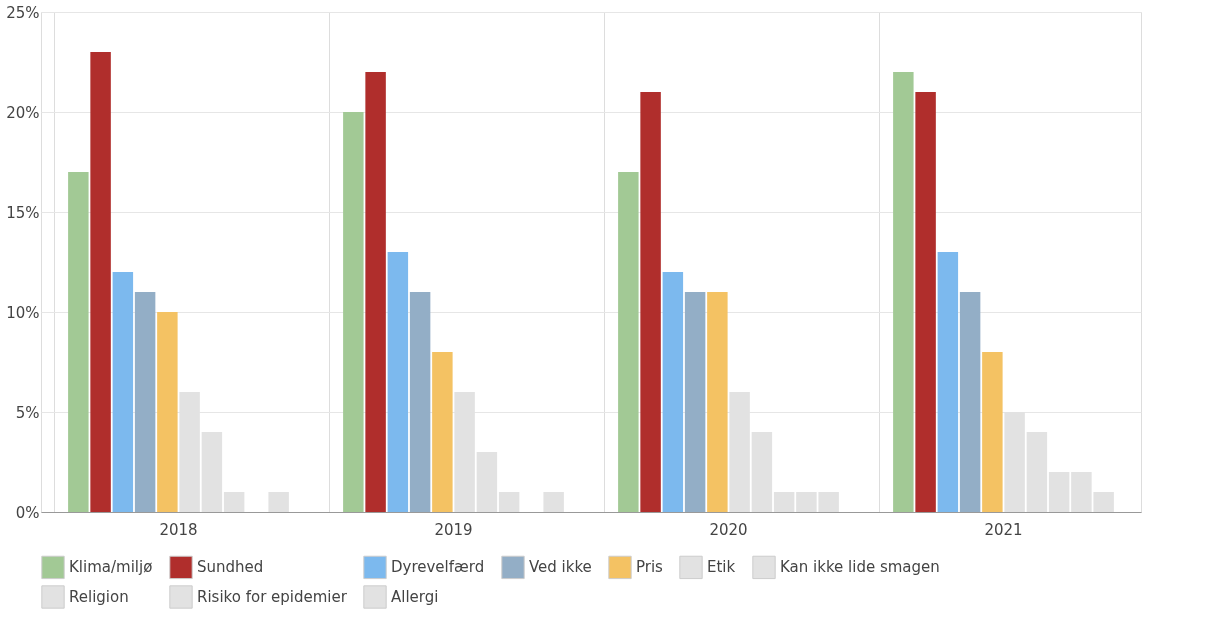 This screenshot has height=642, width=1223. I want to click on legend-label: Dyrevelfærd, so click(438, 567).